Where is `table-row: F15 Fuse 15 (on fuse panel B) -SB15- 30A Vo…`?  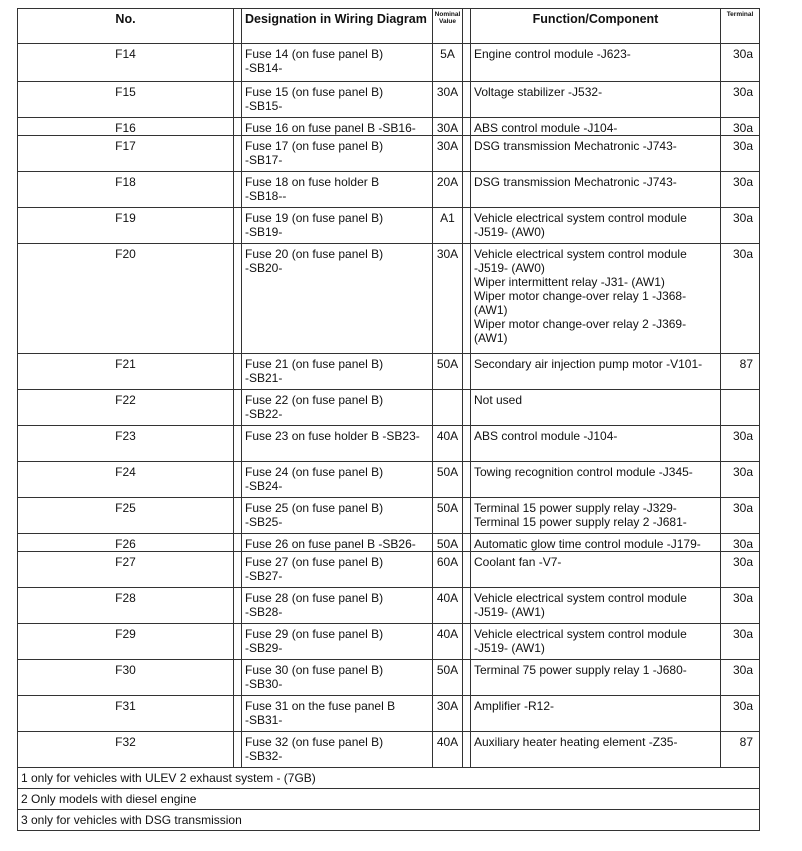 table-row: F15 Fuse 15 (on fuse panel B) -SB15- 30A Vo… is located at coordinates (388, 99).